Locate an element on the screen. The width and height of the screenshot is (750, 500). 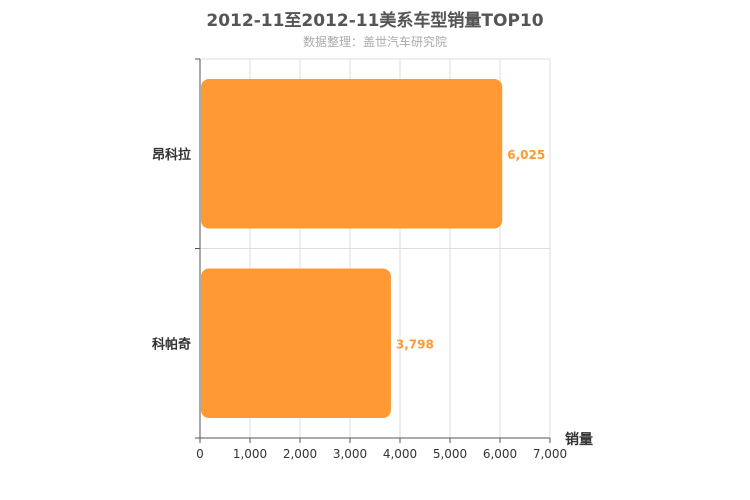
x-tick-label: 0 is located at coordinates (200, 454).